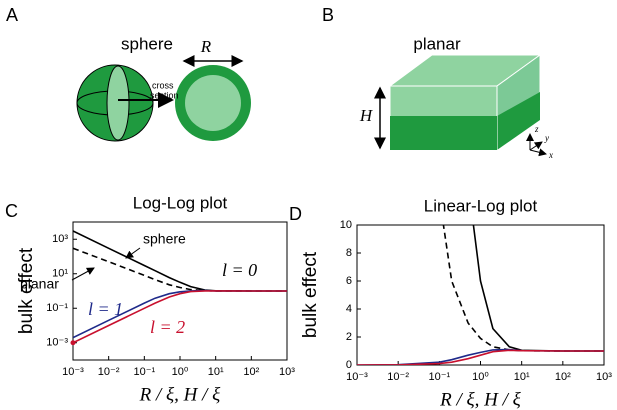 This screenshot has height=410, width=617. What do you see at coordinates (349, 309) in the screenshot?
I see `y-tick-label: 4` at bounding box center [349, 309].